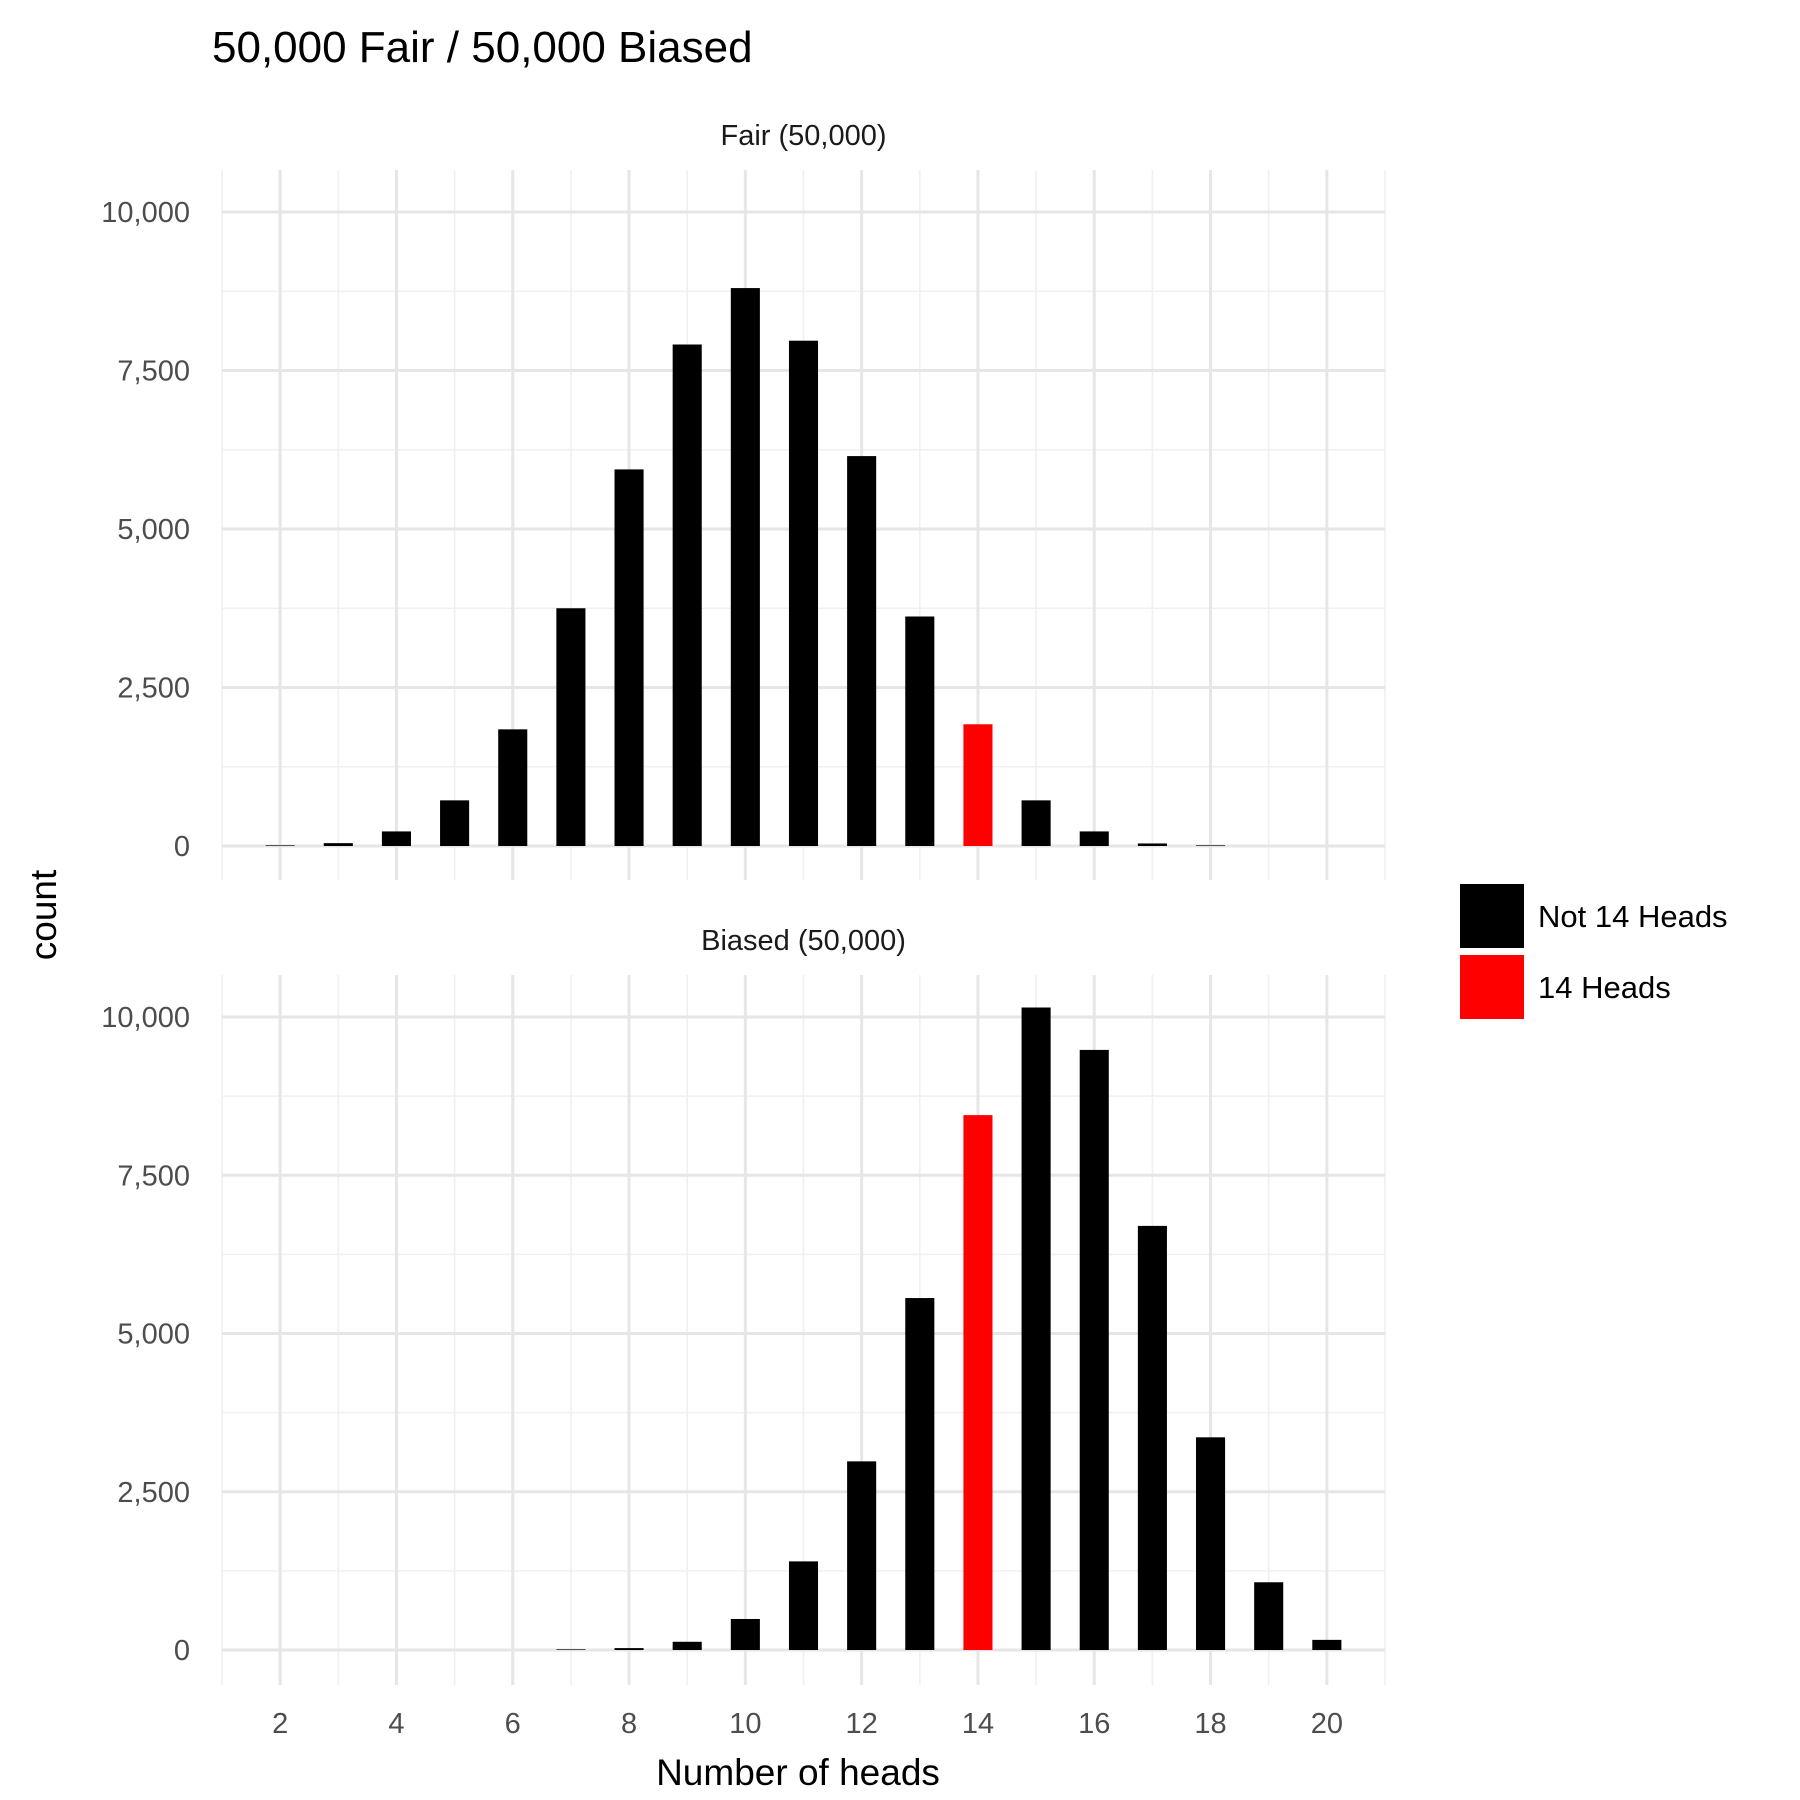 Image resolution: width=1800 pixels, height=1800 pixels. Describe the element at coordinates (1492, 916) in the screenshot. I see `legend-key-not-14-heads` at that location.